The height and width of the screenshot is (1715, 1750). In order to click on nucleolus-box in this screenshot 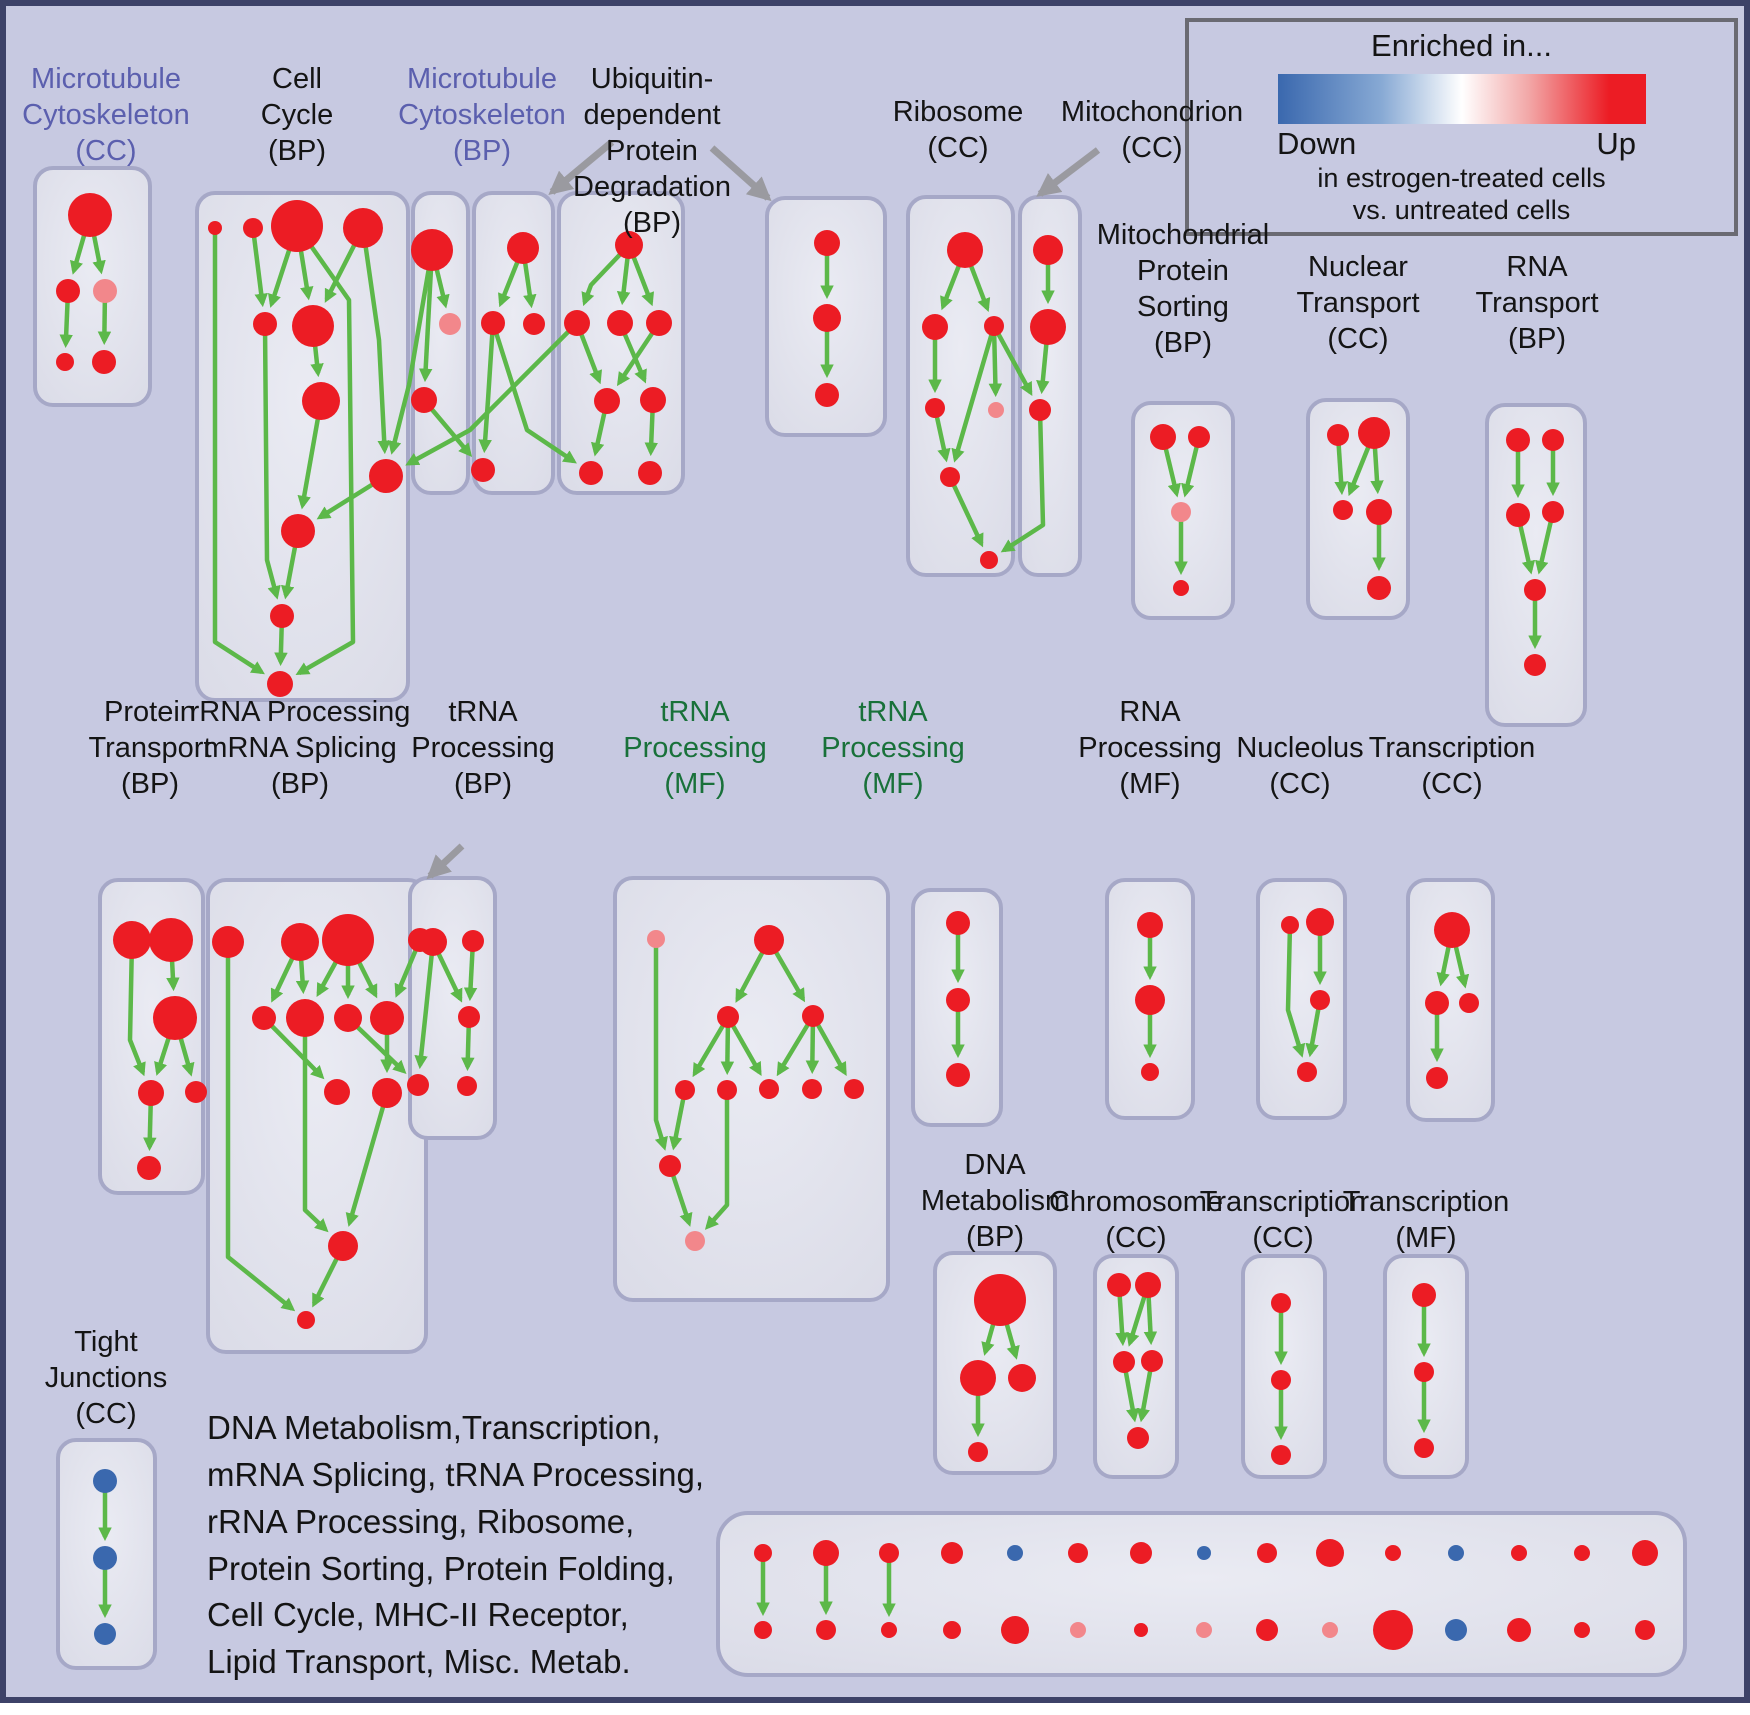, I will do `click(1301, 999)`.